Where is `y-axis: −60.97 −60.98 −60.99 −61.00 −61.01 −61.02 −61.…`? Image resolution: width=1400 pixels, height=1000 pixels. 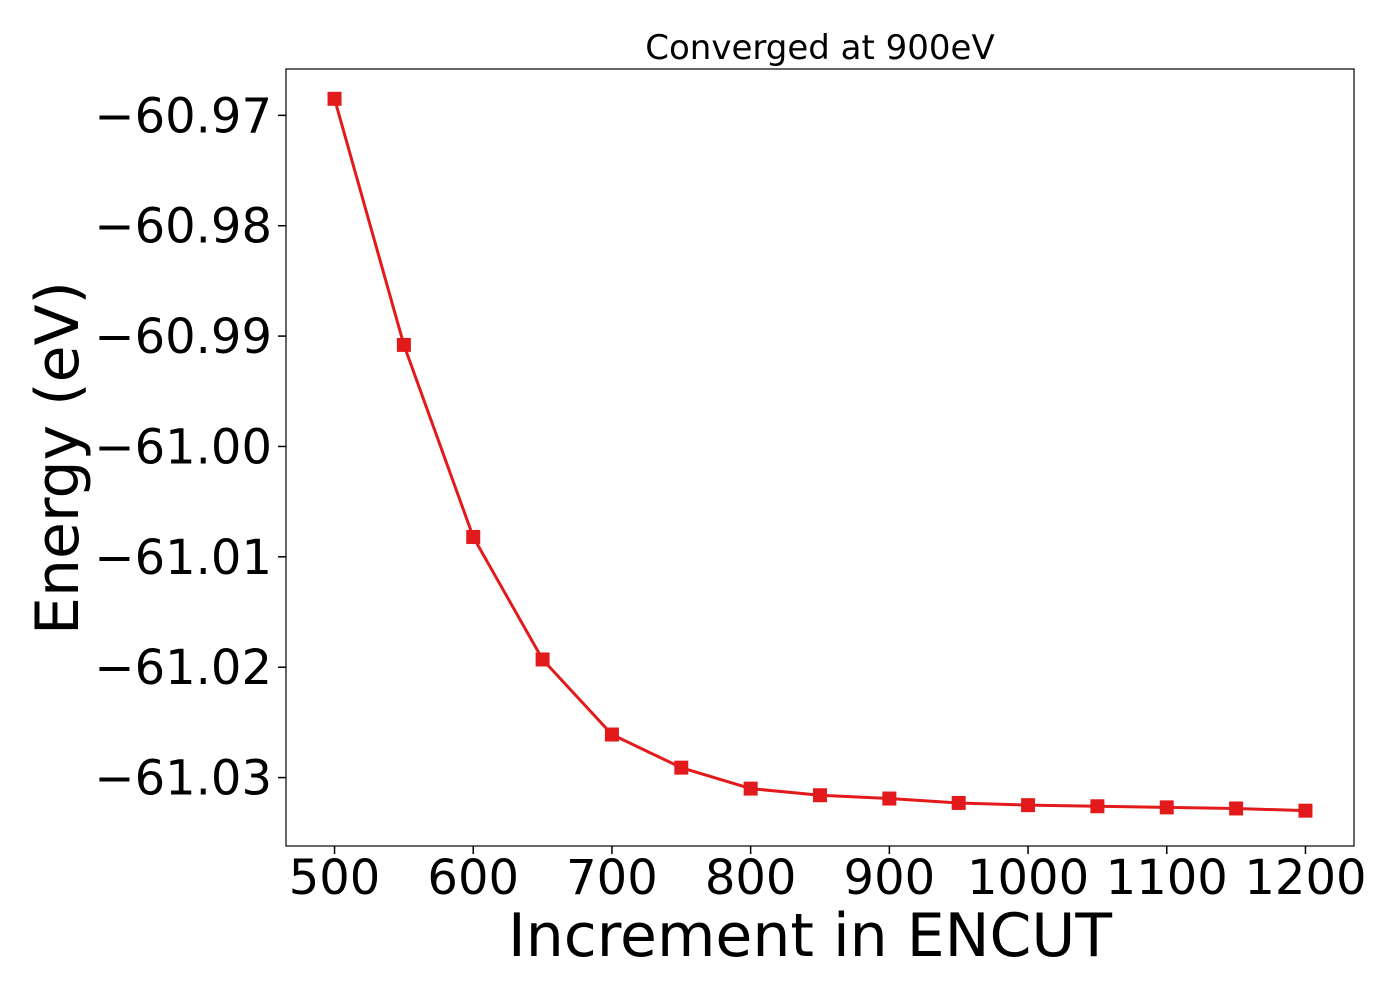
y-axis: −60.97 −60.98 −60.99 −61.00 −61.01 −61.02 −61.… is located at coordinates (190, 447).